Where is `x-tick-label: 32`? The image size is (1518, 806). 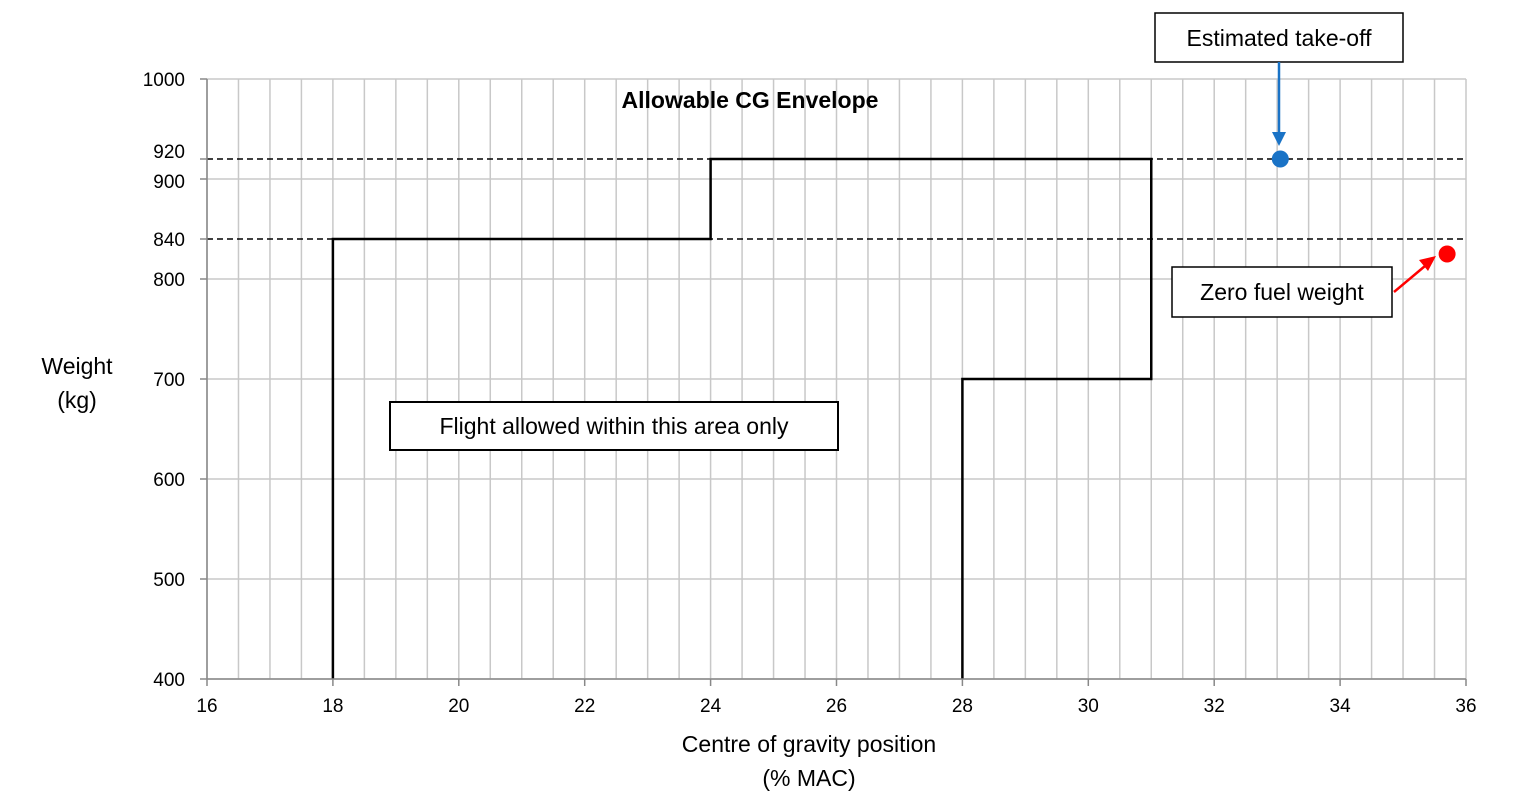 x-tick-label: 32 is located at coordinates (1214, 706).